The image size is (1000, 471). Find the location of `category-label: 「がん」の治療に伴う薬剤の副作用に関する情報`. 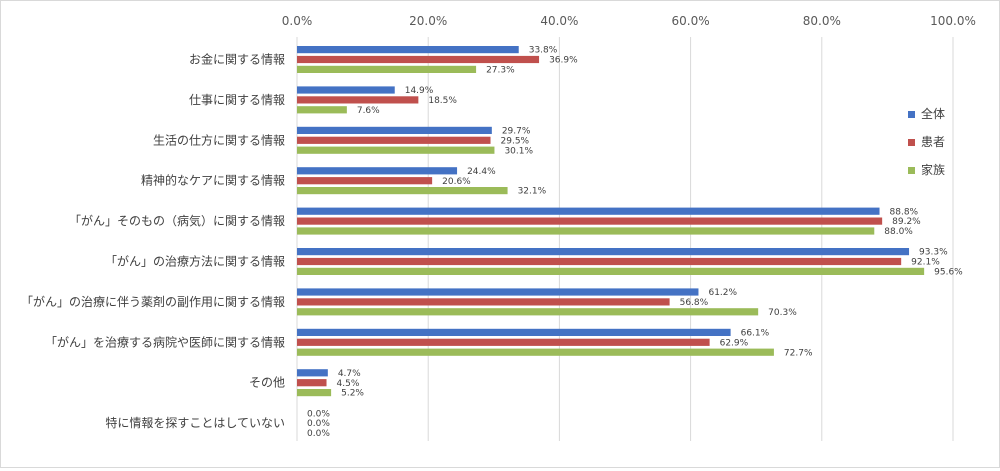

category-label: 「がん」の治療に伴う薬剤の副作用に関する情報 is located at coordinates (153, 301).